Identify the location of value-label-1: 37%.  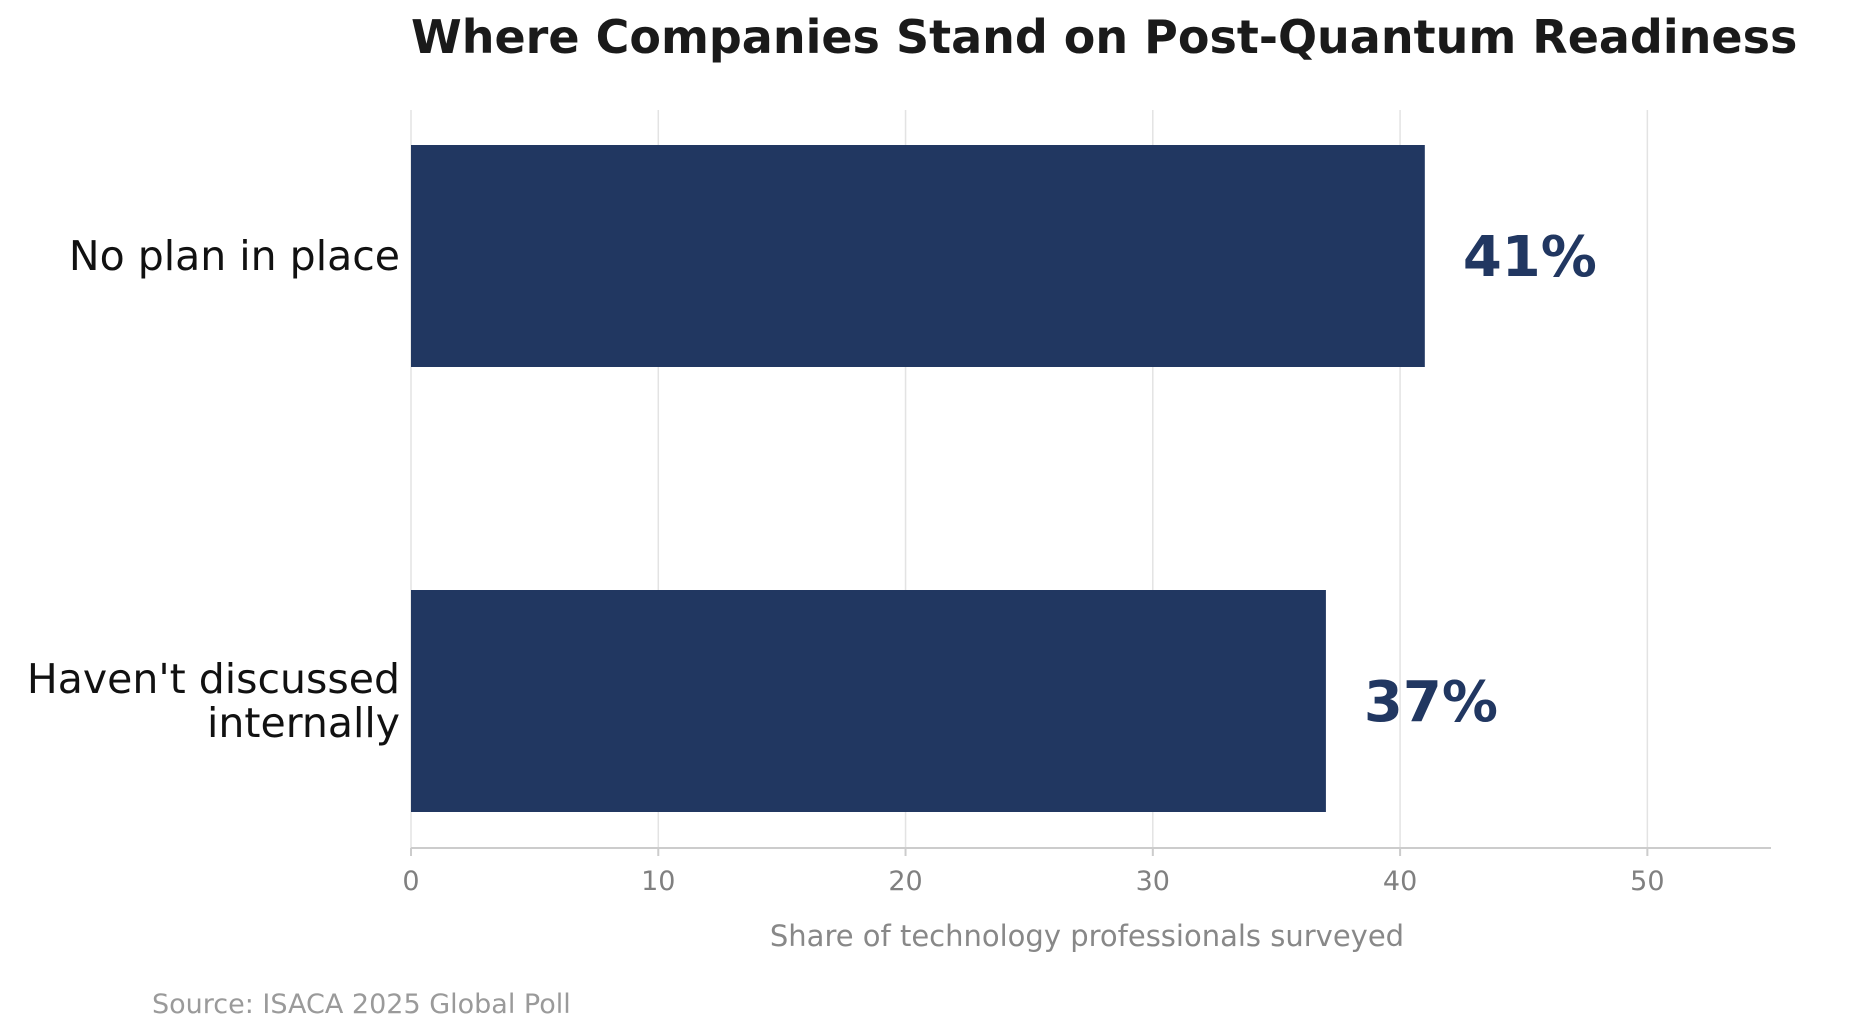
(1431, 702).